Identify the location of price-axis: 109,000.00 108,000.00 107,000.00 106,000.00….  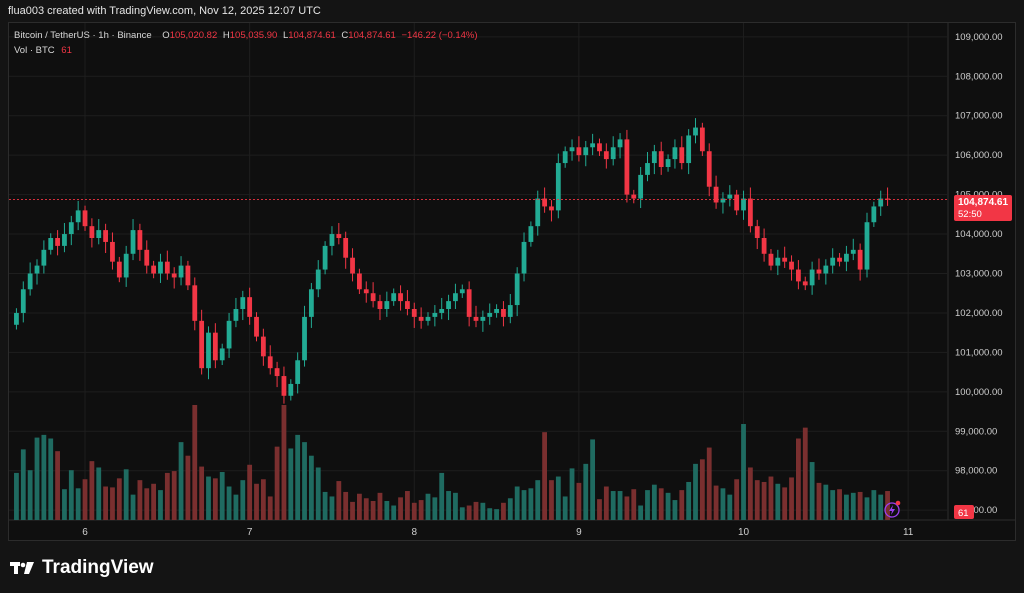
(979, 274).